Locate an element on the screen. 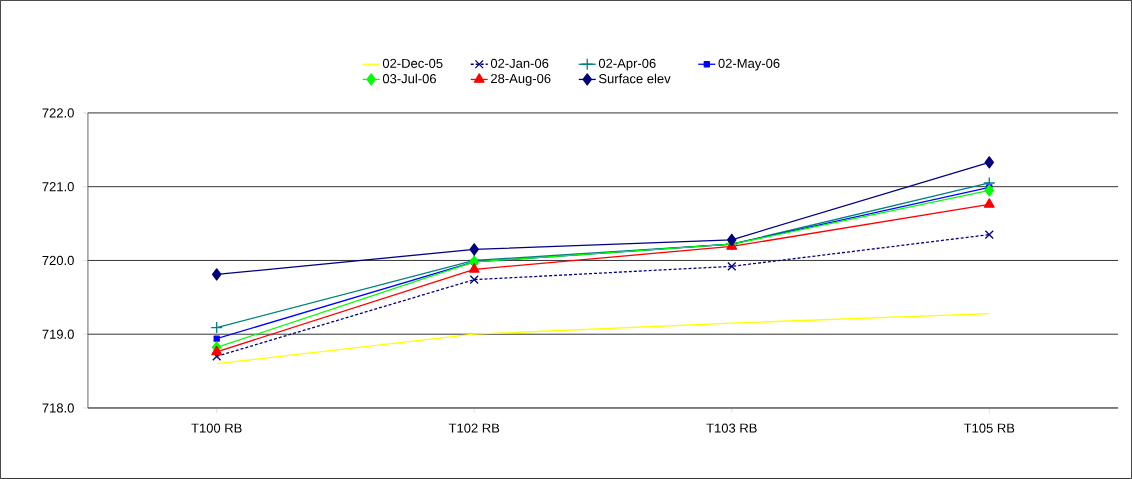 The height and width of the screenshot is (479, 1132). legend-label: Surface elev is located at coordinates (634, 78).